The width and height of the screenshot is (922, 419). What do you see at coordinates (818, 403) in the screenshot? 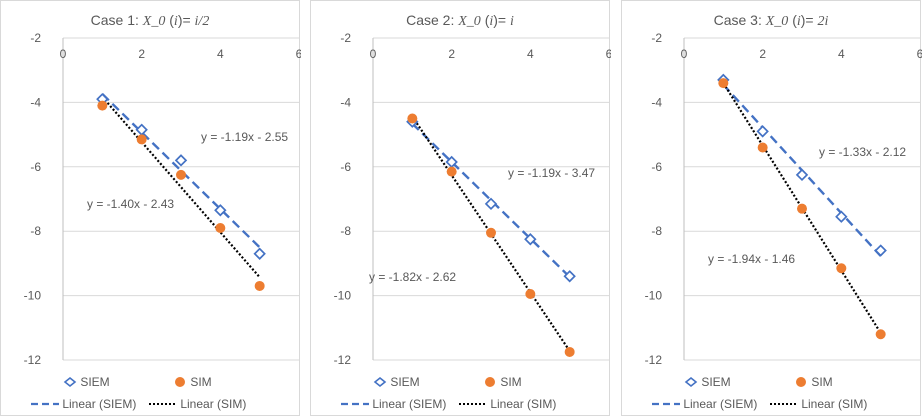
I see `legend-linear-sim-case-3: Linear (SIM)` at bounding box center [818, 403].